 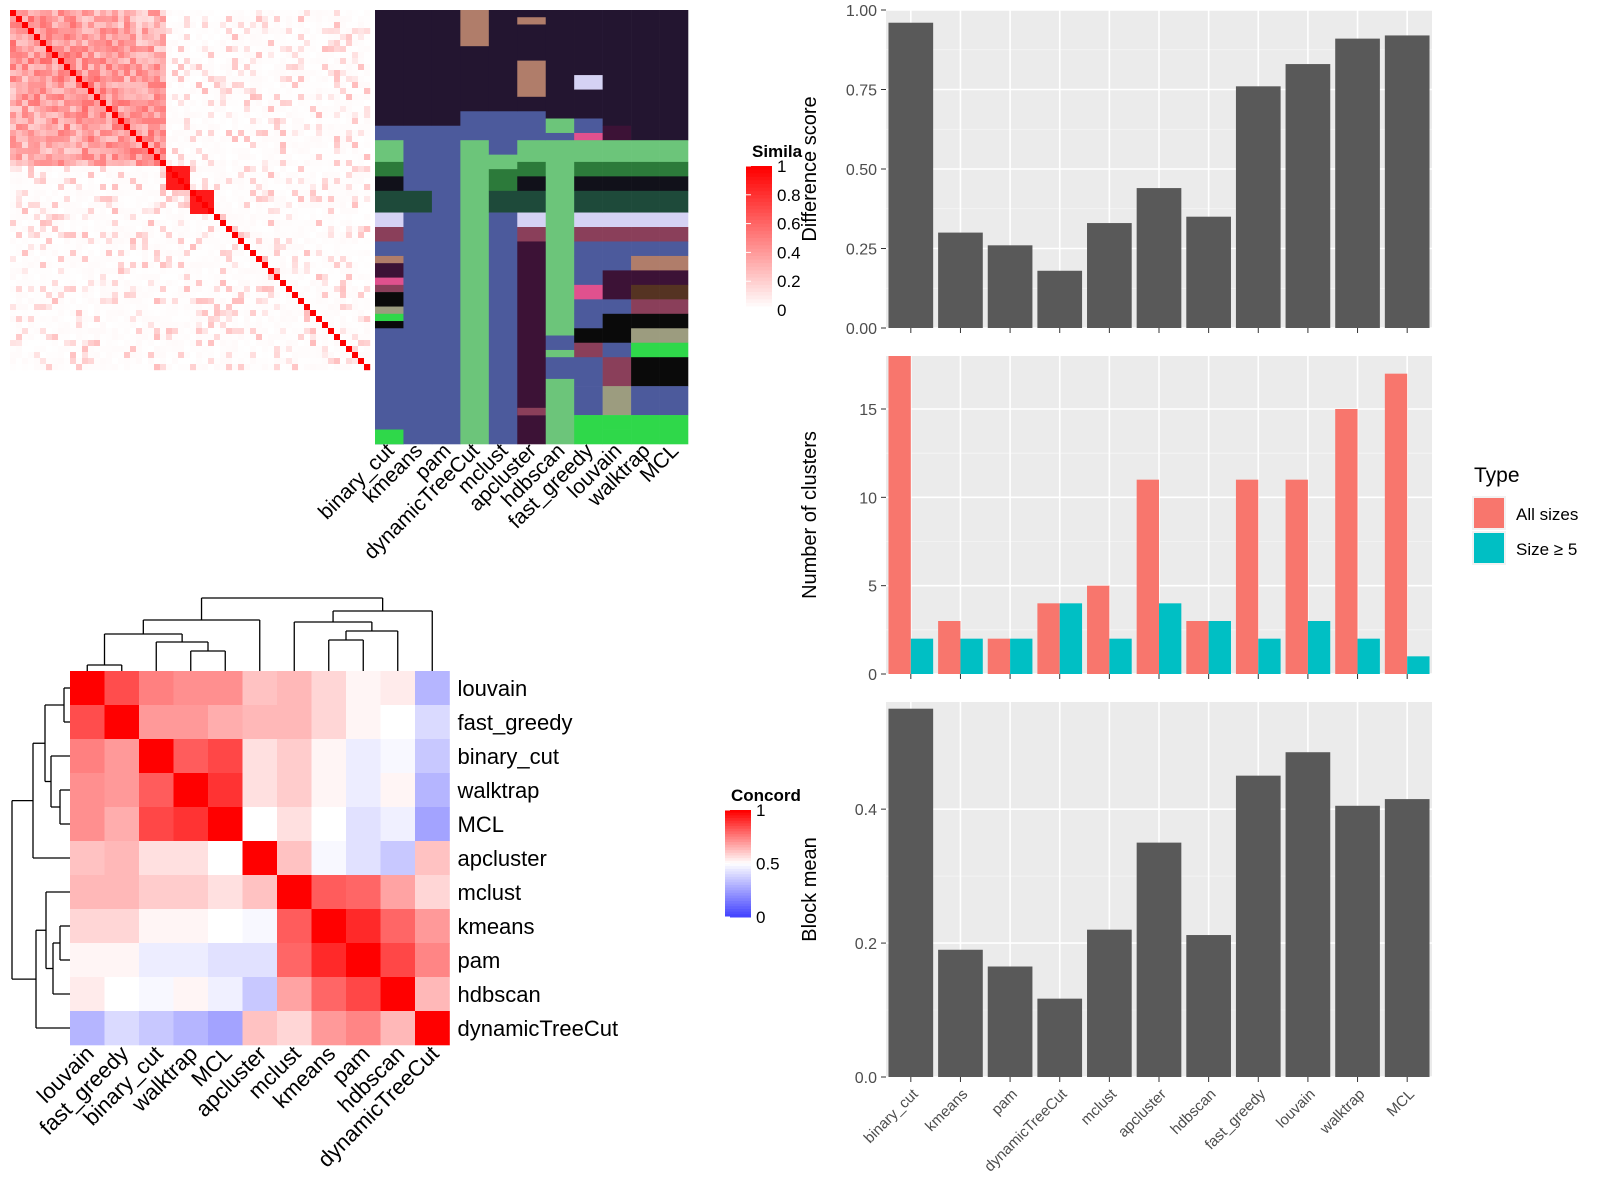 I want to click on concordance-heatmap, so click(x=260, y=858).